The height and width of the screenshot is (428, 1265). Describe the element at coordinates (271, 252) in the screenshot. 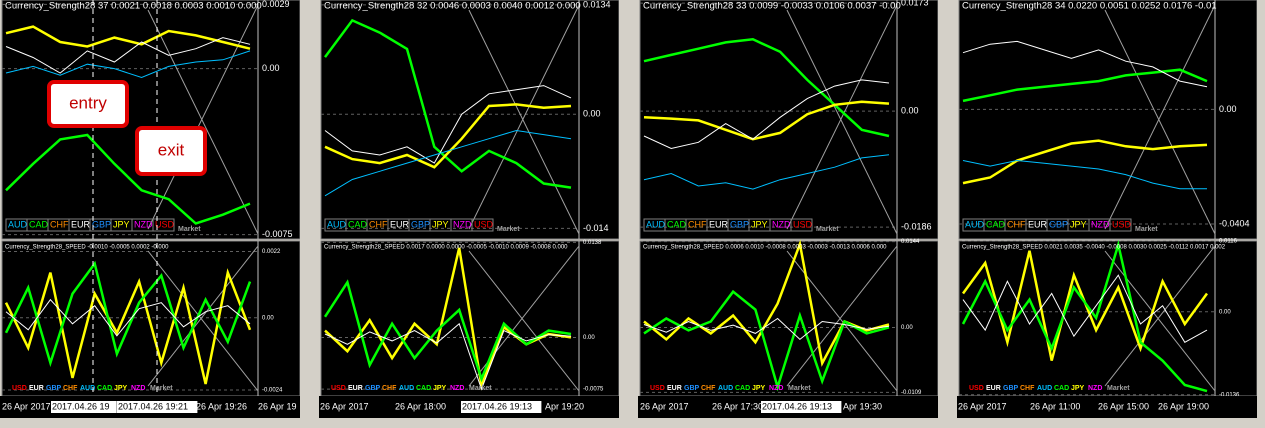

I see `y-tick-label: 0.0022` at that location.